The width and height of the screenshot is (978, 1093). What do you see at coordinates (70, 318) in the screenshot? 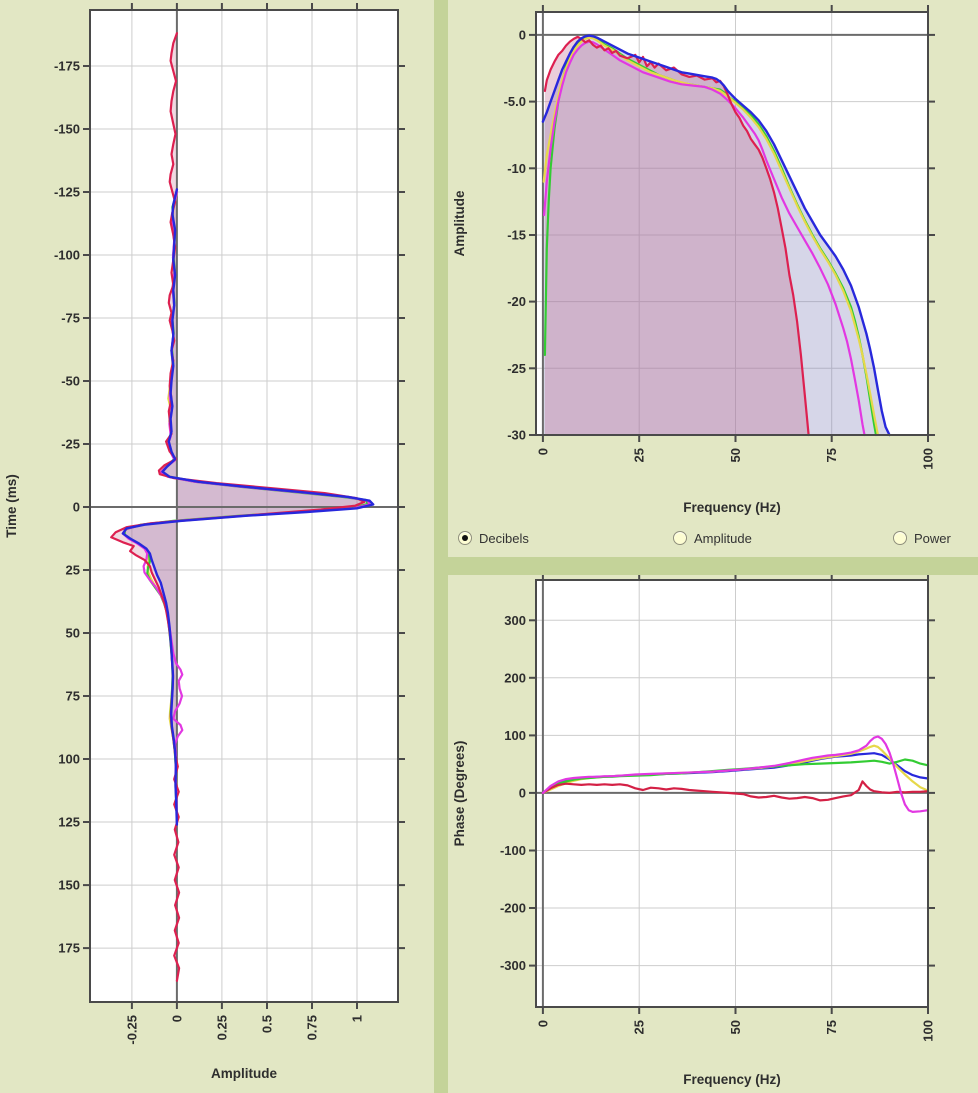
I see `svg-text: -75` at bounding box center [70, 318].